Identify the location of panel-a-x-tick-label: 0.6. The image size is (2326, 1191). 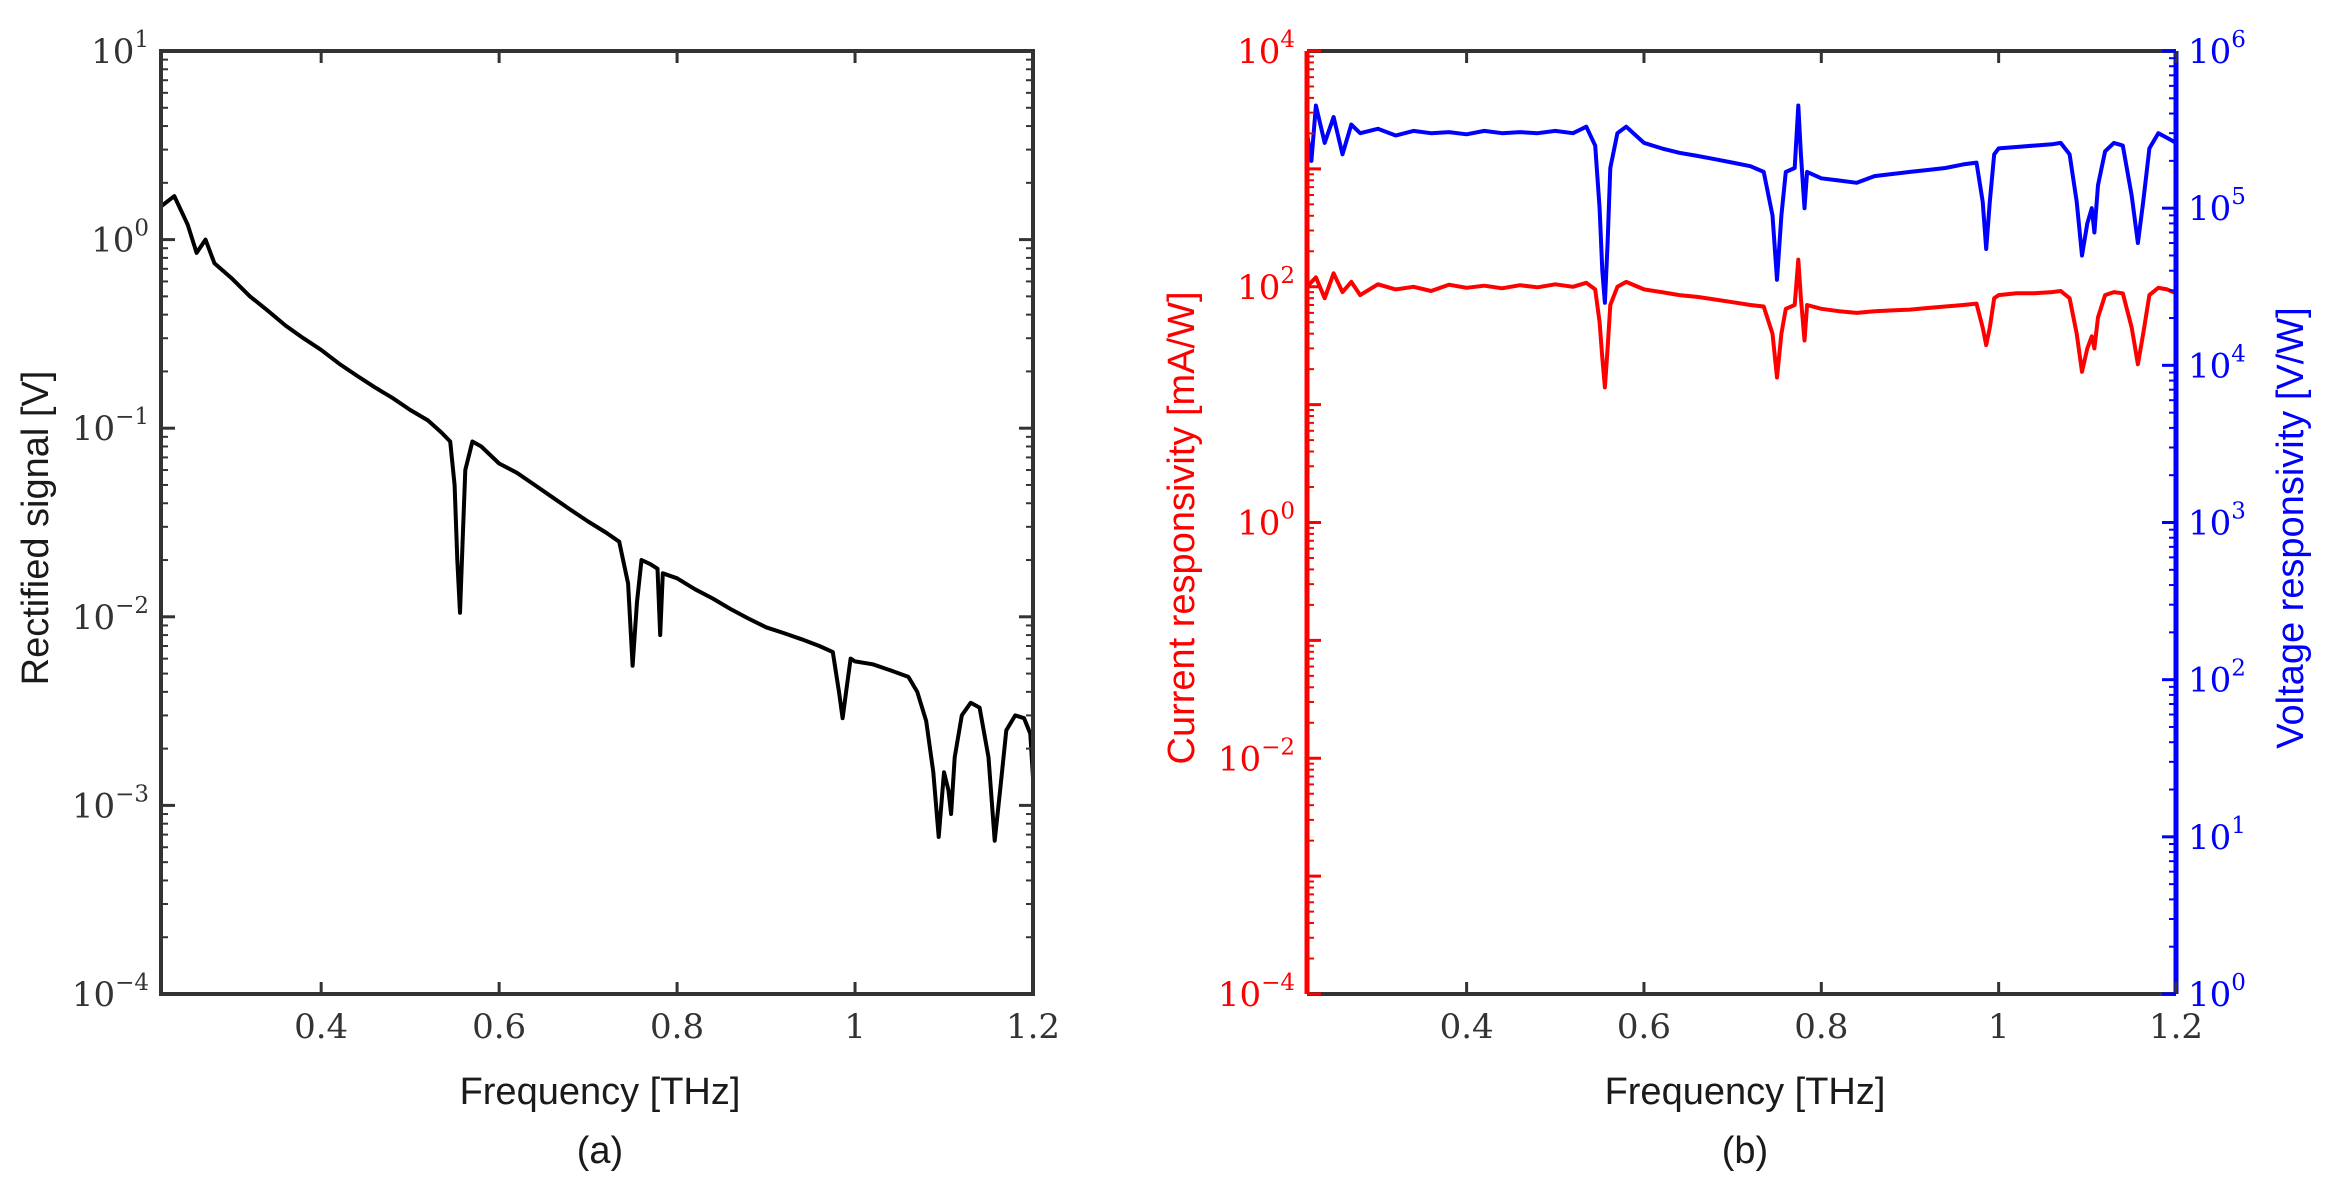
(499, 1027).